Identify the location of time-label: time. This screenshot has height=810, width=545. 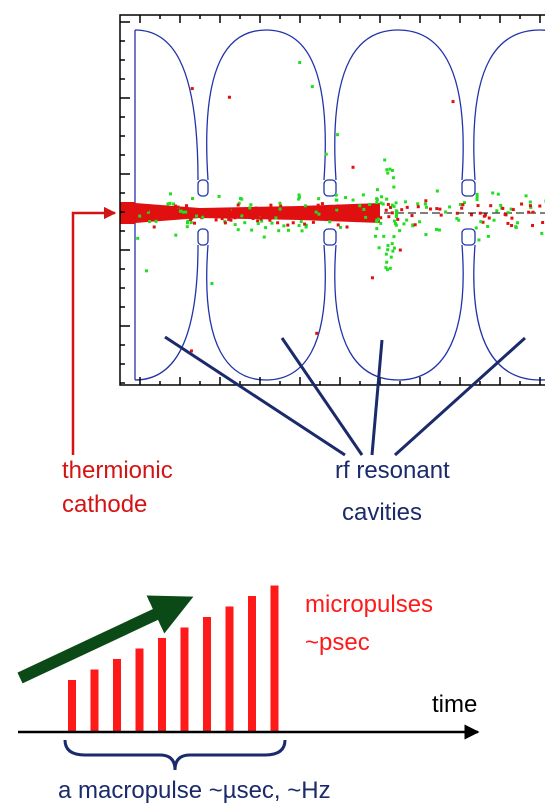
(454, 704).